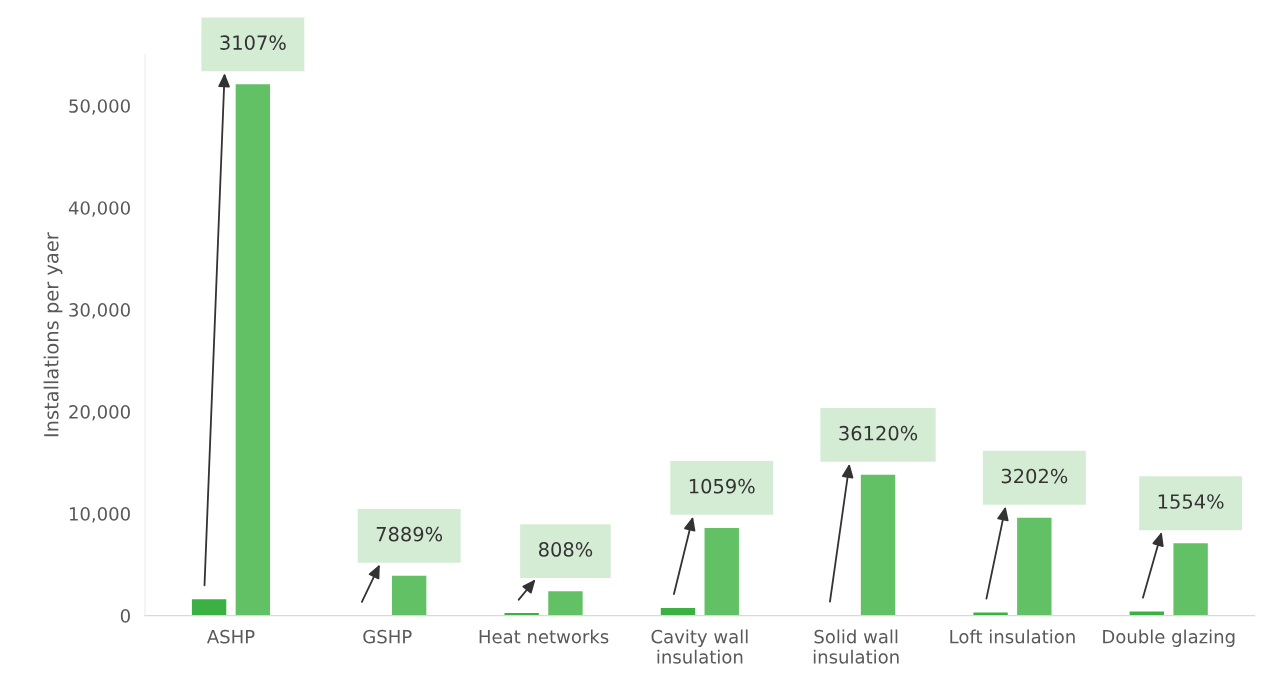  What do you see at coordinates (856, 646) in the screenshot?
I see `x-tick-label: Solid wall insulation` at bounding box center [856, 646].